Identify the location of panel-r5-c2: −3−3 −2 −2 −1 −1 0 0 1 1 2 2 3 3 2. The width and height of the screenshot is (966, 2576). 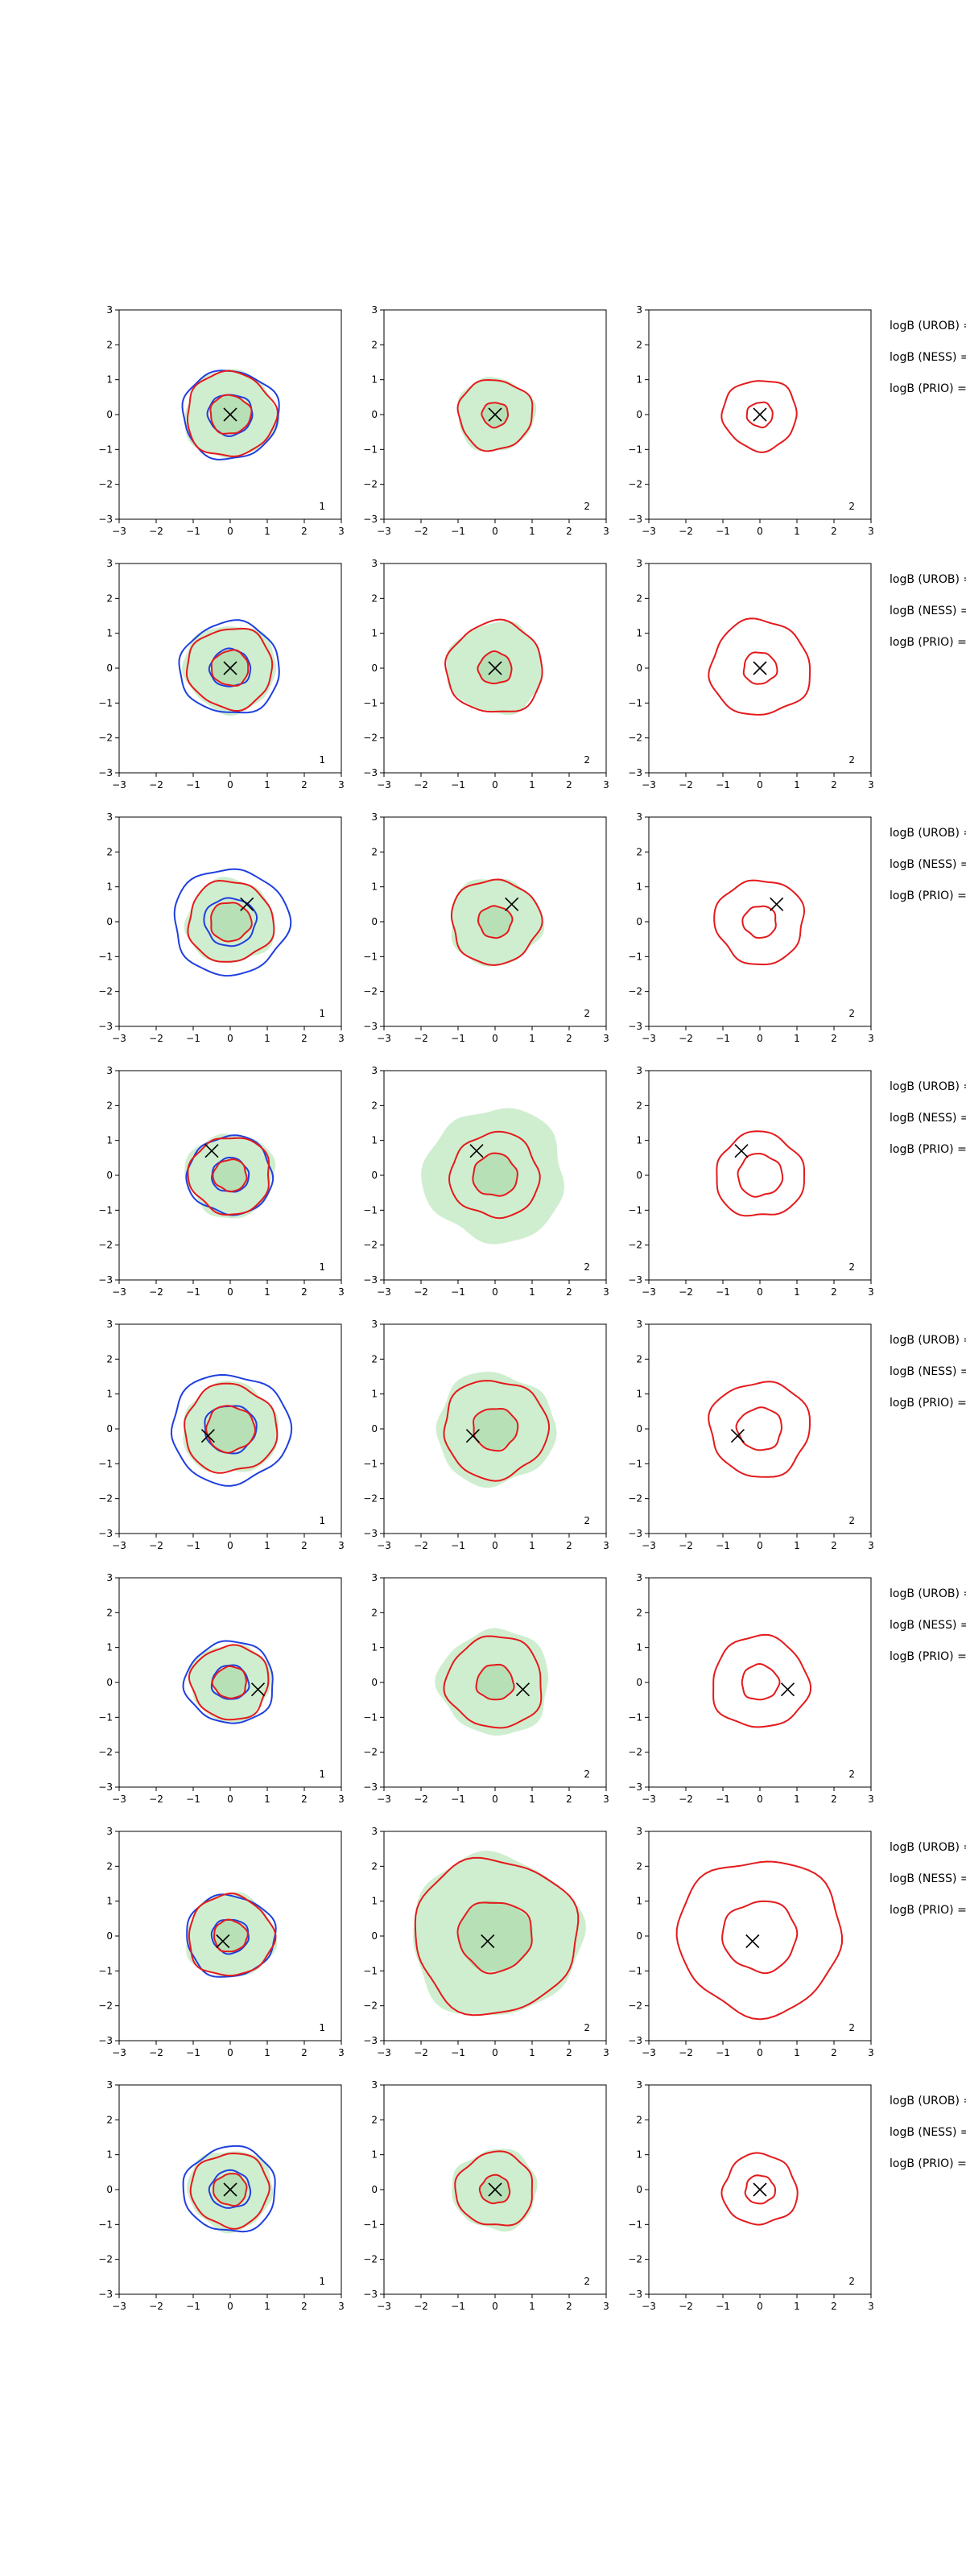
(486, 1435).